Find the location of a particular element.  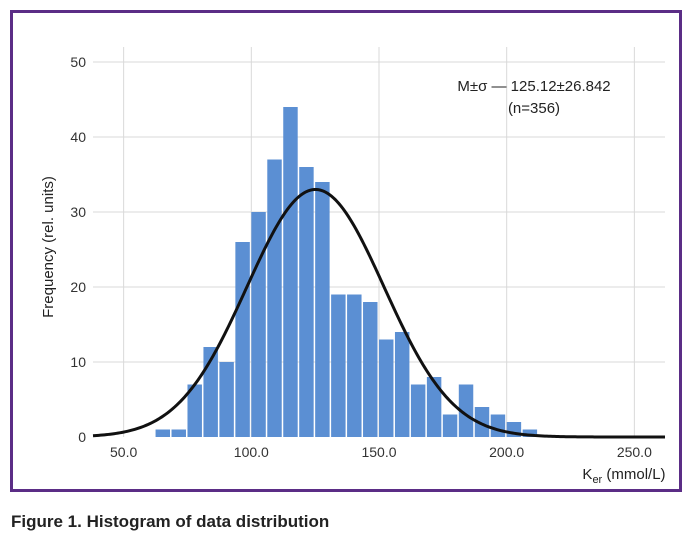

x-tick-label-2: 150.0 is located at coordinates (378, 452).